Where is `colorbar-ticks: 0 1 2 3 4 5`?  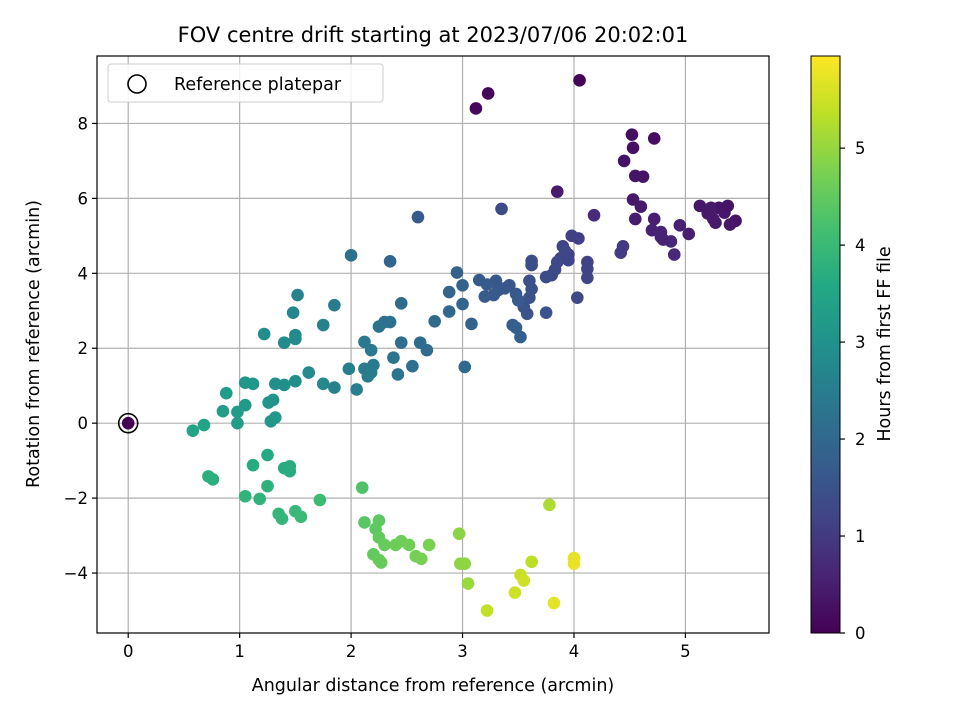 colorbar-ticks: 0 1 2 3 4 5 is located at coordinates (853, 391).